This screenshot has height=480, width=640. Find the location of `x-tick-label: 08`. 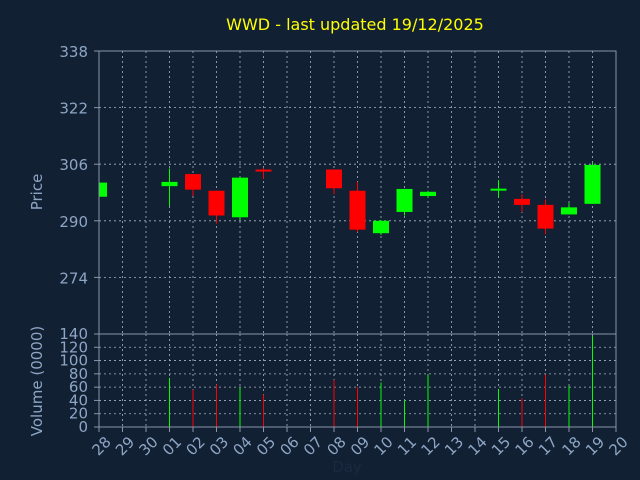

x-tick-label: 08 is located at coordinates (337, 446).